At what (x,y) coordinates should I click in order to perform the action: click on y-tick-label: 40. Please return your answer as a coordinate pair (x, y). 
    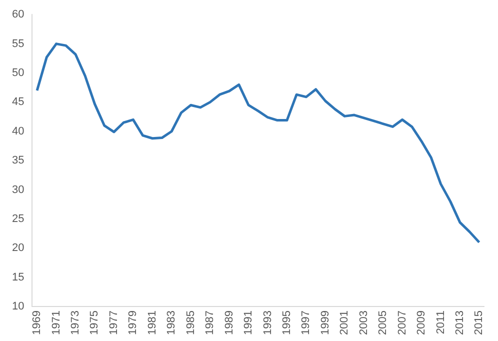
    Looking at the image, I should click on (18, 131).